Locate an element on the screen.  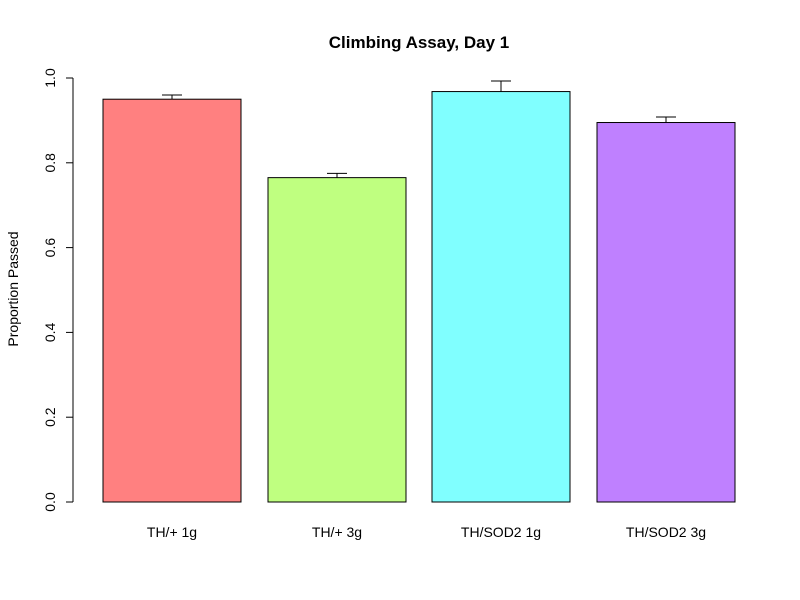
x-tick-label: TH/SOD2 1g is located at coordinates (501, 532).